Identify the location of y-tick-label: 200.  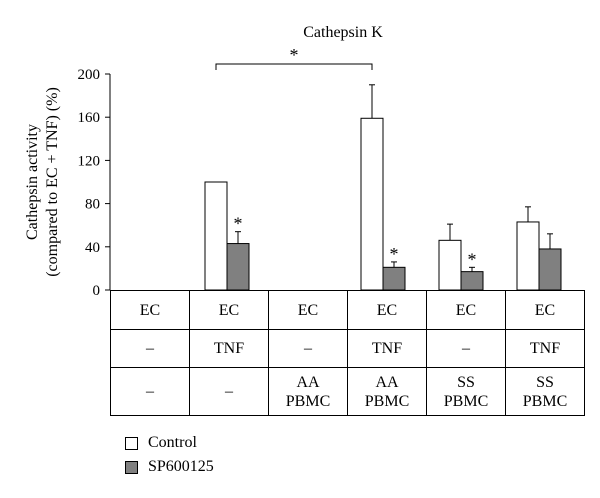
(89, 75).